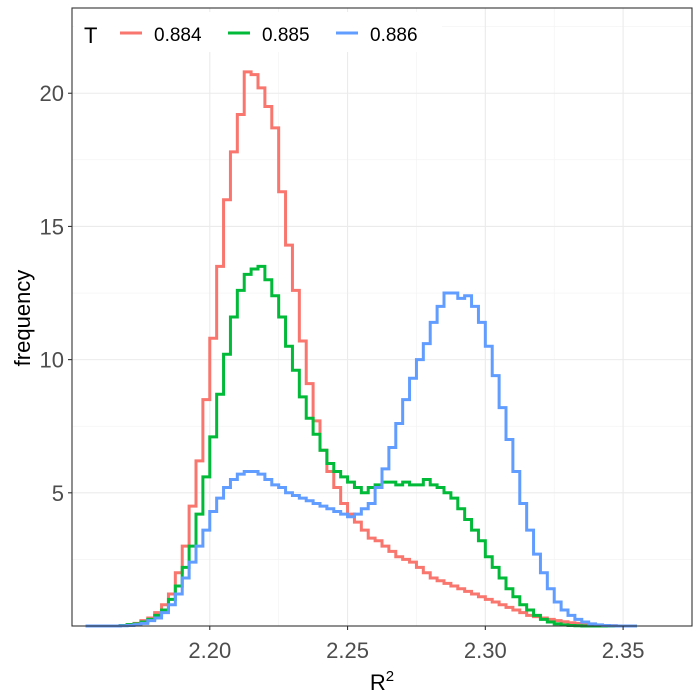  What do you see at coordinates (347, 650) in the screenshot?
I see `x-tick-label: 2.25` at bounding box center [347, 650].